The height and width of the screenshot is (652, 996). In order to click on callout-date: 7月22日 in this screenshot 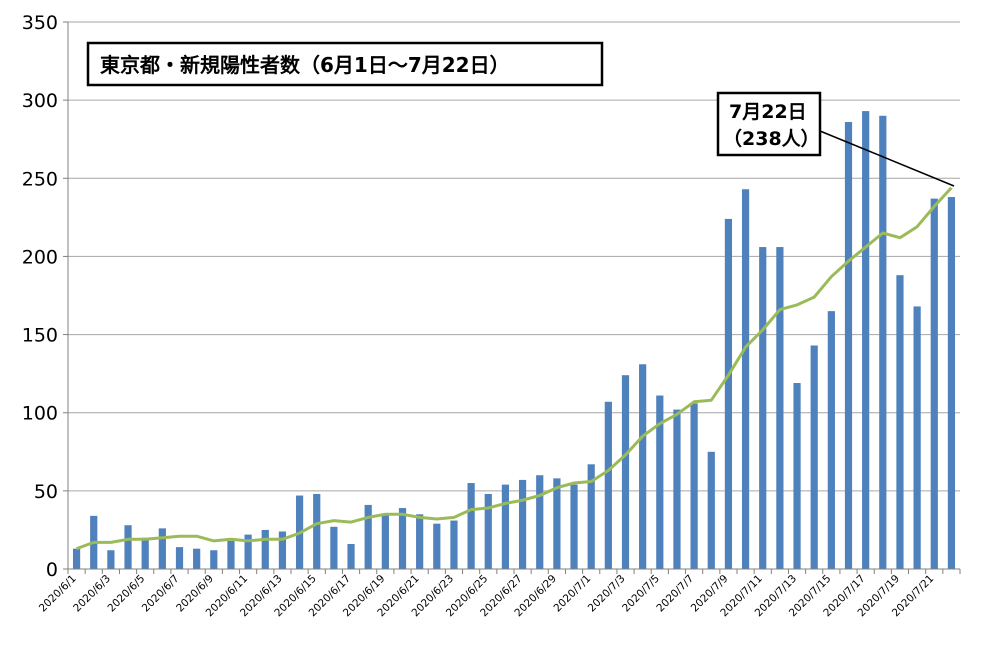, I will do `click(768, 112)`.